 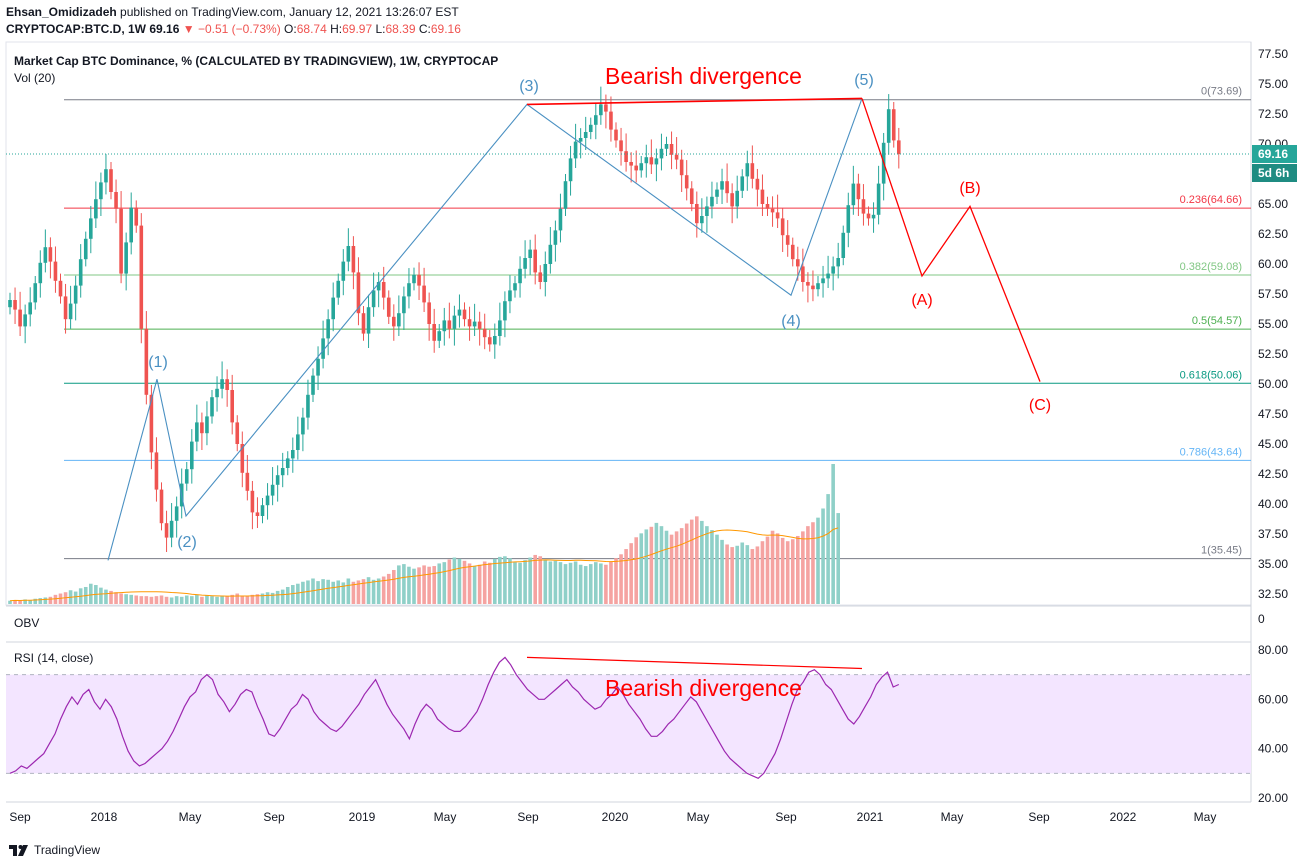 What do you see at coordinates (18, 850) in the screenshot?
I see `tradingview-logo-icon` at bounding box center [18, 850].